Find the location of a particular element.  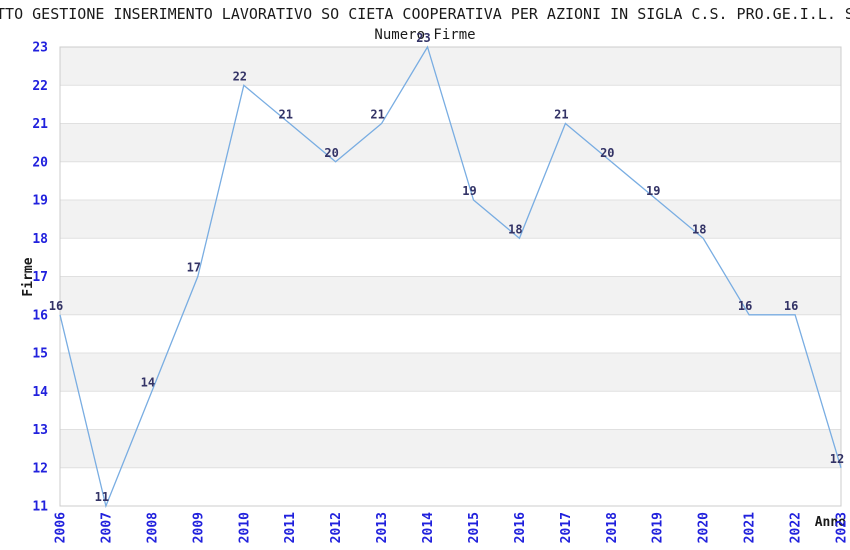

y-tick-label: 23 is located at coordinates (40, 48).